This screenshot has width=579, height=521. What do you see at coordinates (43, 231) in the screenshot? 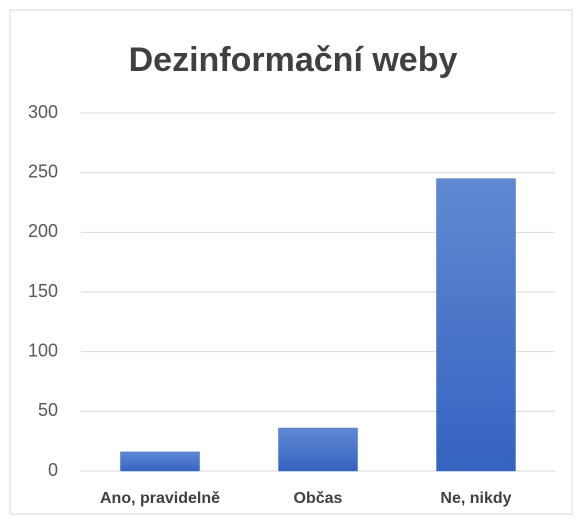
I see `y-tick-label: 200` at bounding box center [43, 231].